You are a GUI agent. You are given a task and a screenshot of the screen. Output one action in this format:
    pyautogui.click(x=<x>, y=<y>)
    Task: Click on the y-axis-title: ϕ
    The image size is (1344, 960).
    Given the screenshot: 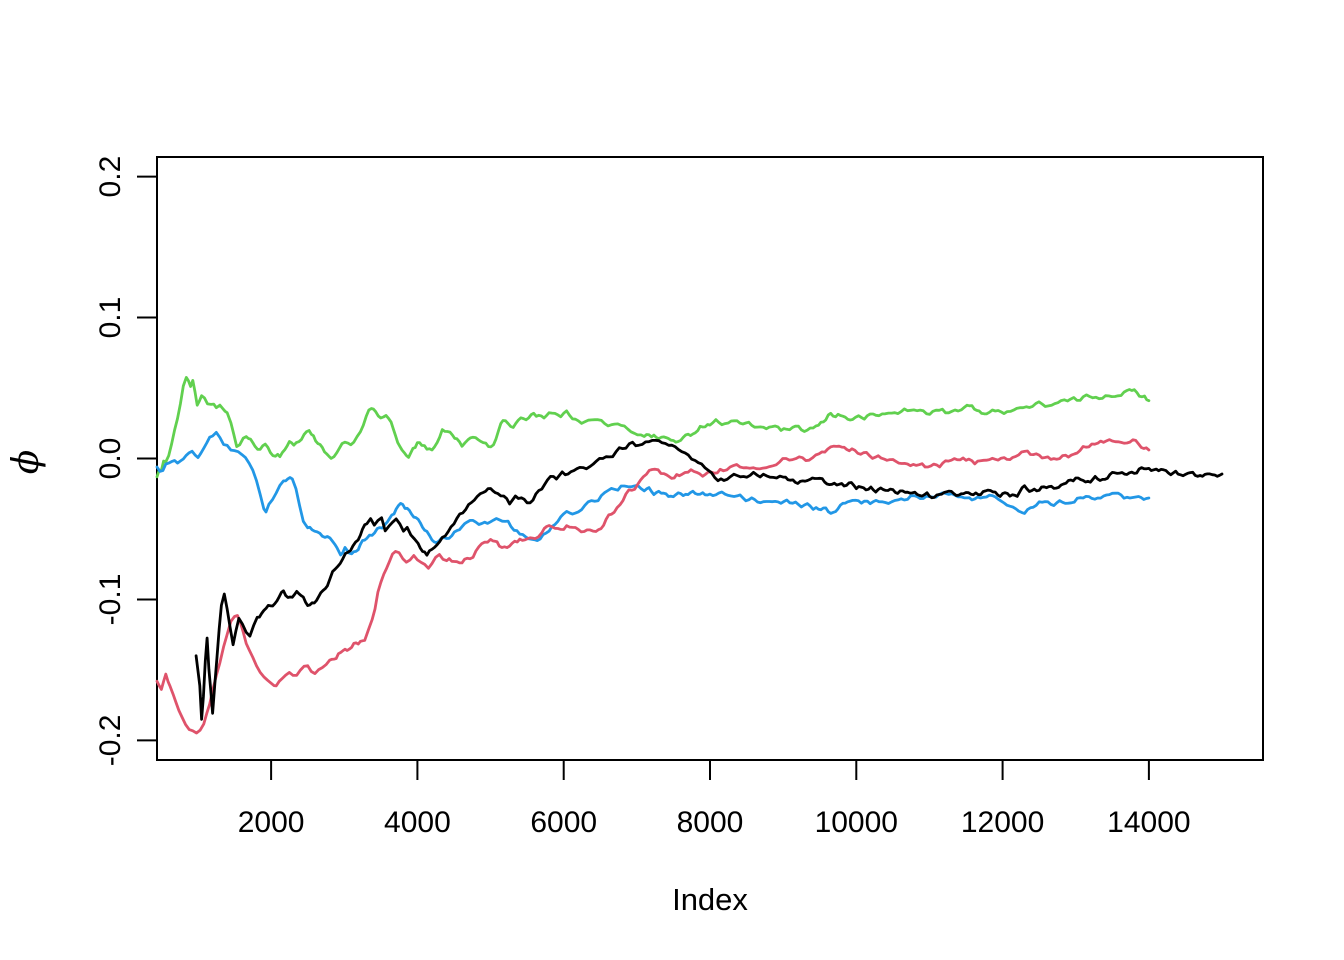 What is the action you would take?
    pyautogui.click(x=26, y=462)
    